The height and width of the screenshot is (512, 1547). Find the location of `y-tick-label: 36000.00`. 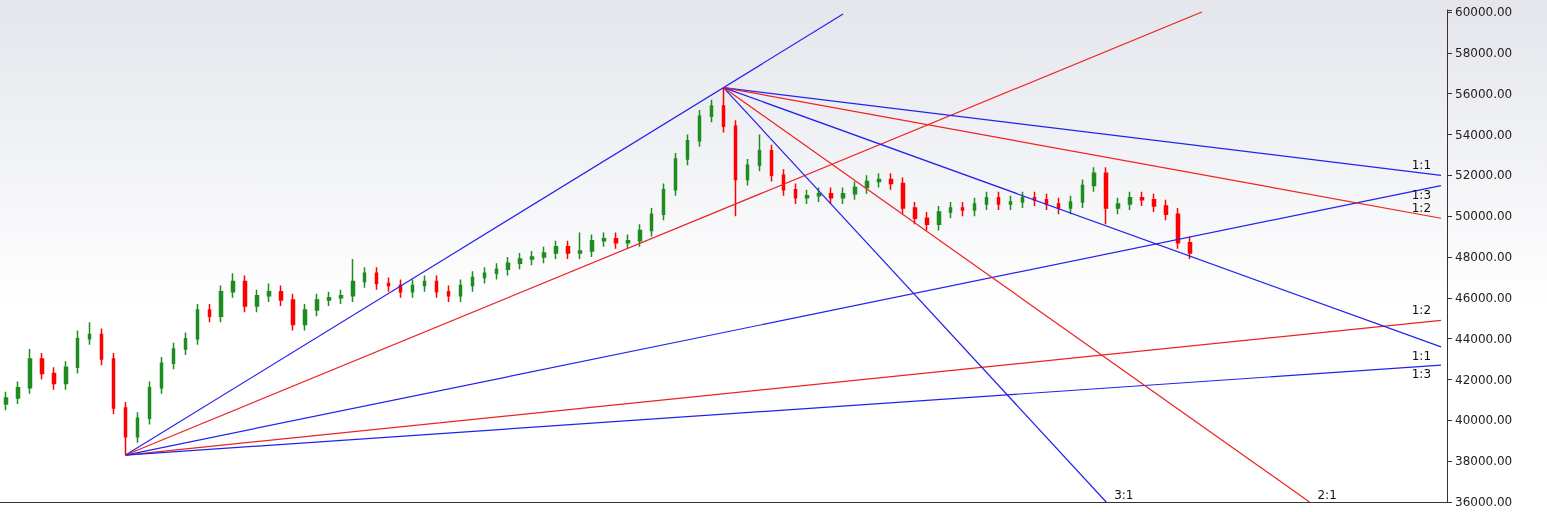

y-tick-label: 36000.00 is located at coordinates (1484, 502).